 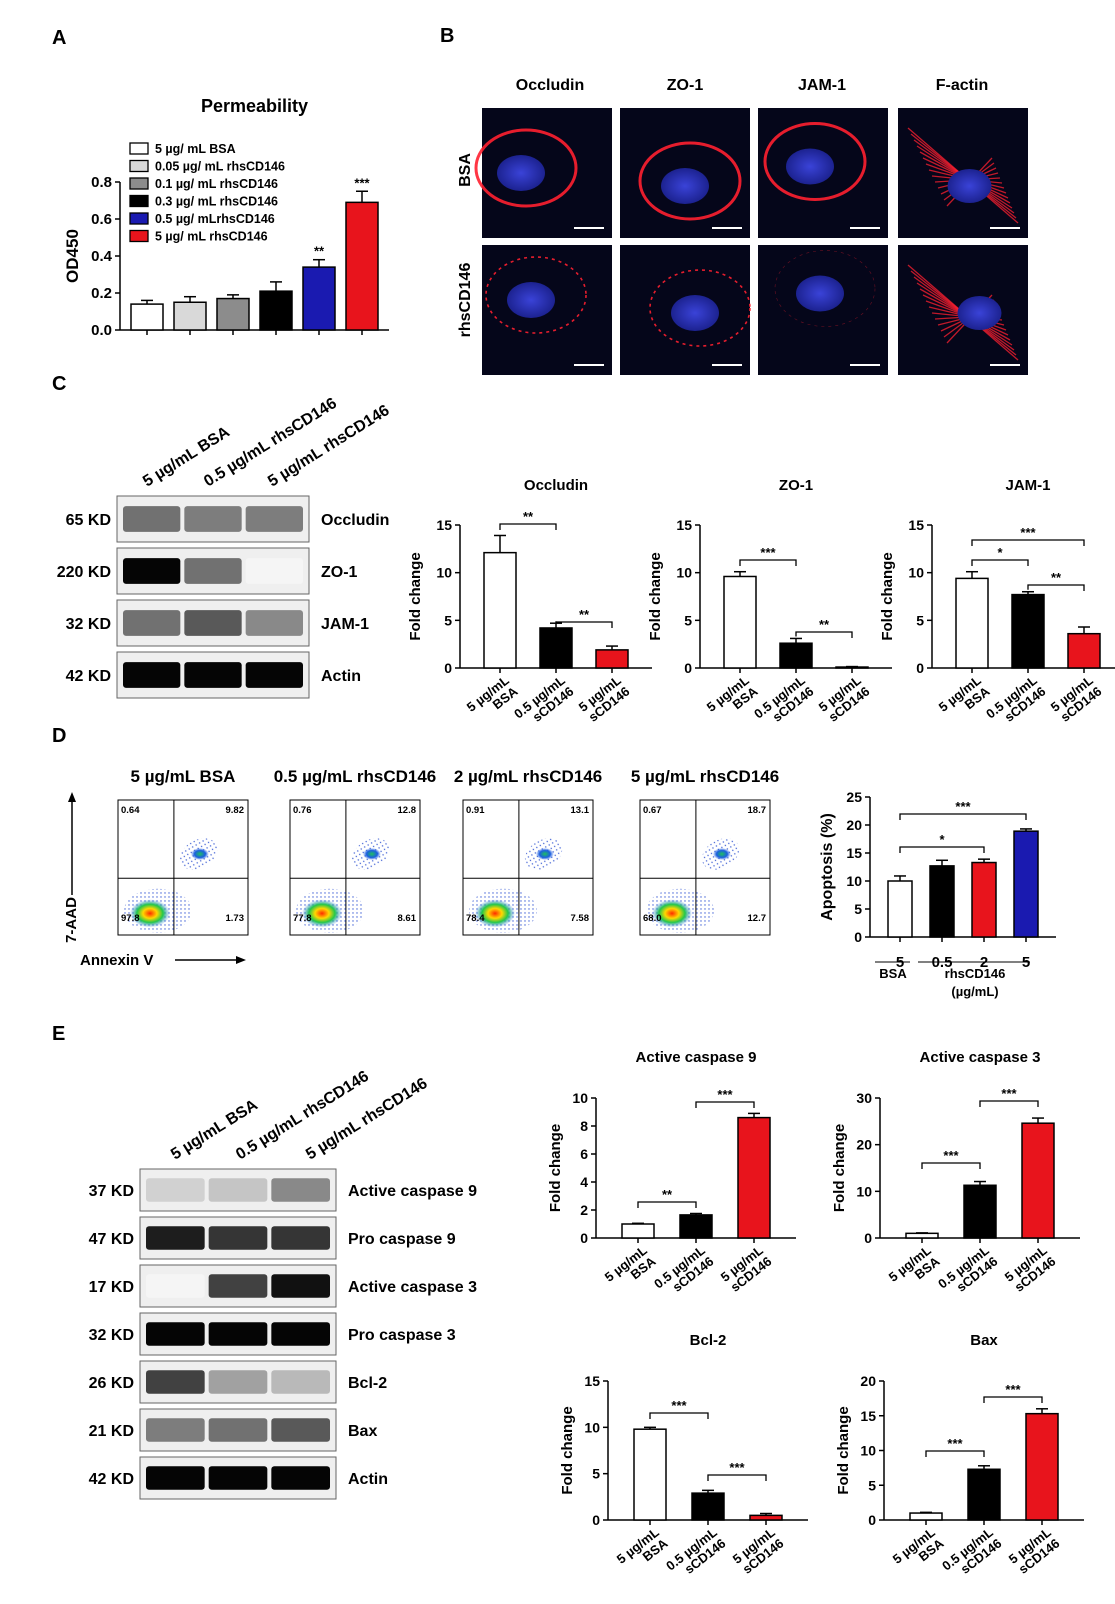 I want to click on blot-row: 42 KD Actin, so click(x=213, y=675).